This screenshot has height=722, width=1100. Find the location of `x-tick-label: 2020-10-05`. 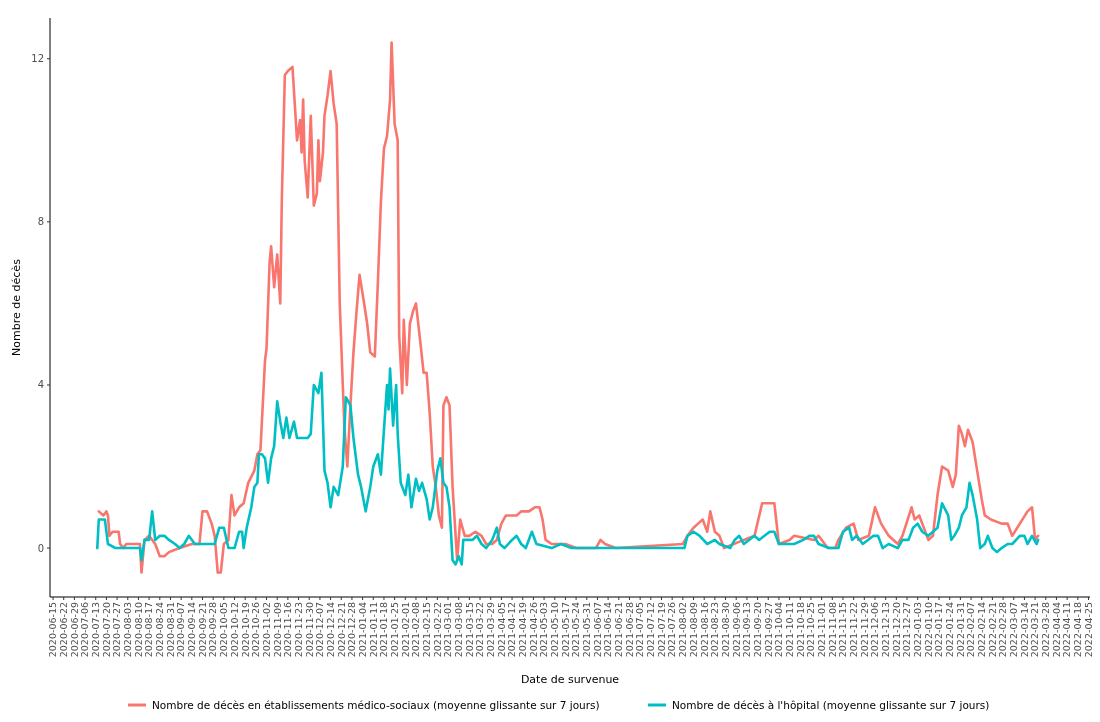

x-tick-label: 2020-10-05 is located at coordinates (224, 630).